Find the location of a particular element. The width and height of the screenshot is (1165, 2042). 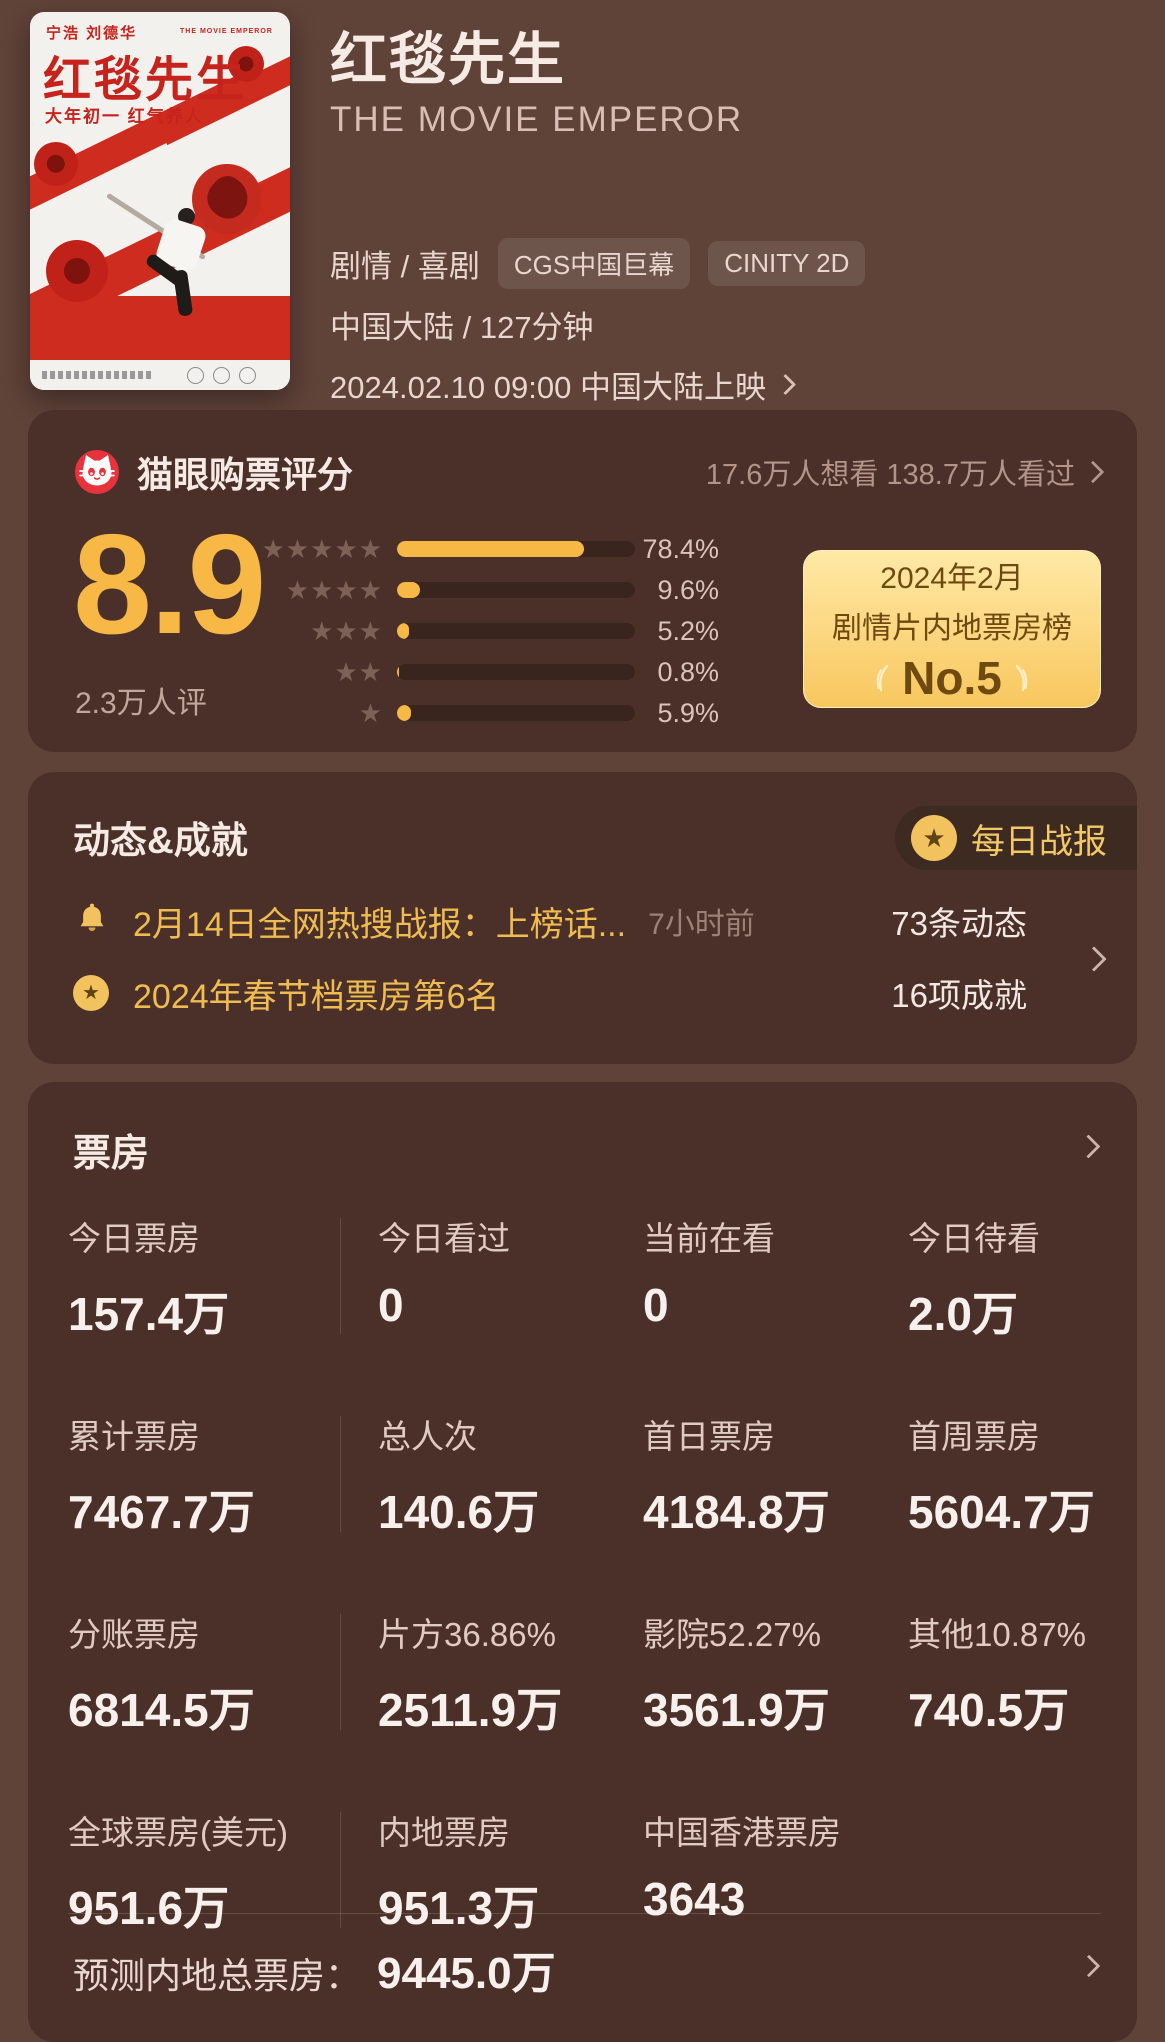

boxoffice-row: 全球票房(美元) 951.6万 内地票房 951.3万 中国香港票房 3643 is located at coordinates (584, 1872).